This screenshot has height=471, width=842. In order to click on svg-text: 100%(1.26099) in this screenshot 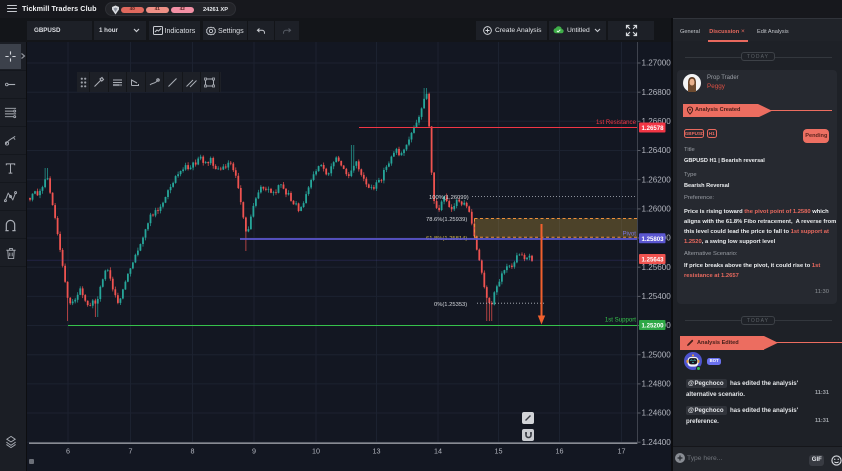, I will do `click(449, 198)`.